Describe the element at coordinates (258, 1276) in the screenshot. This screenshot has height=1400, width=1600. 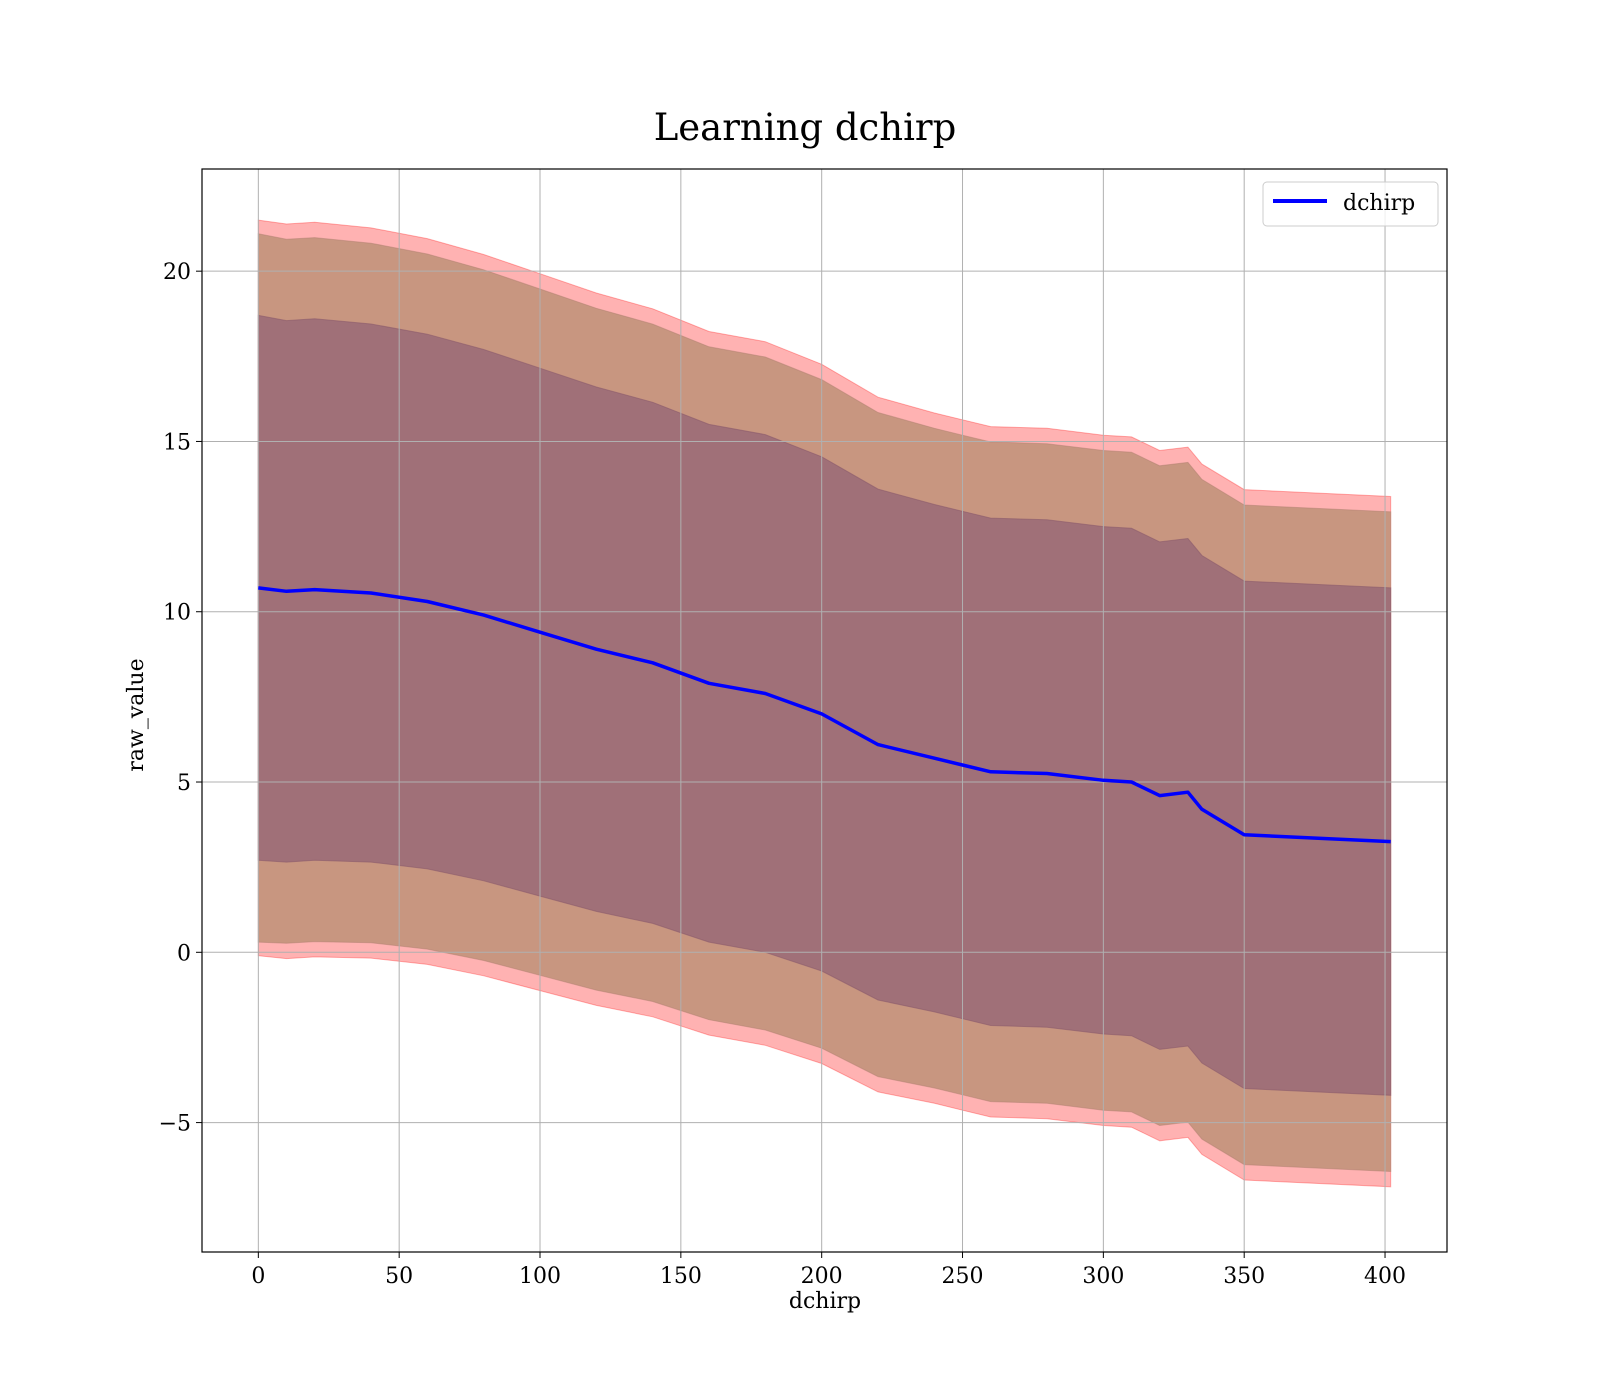
I see `x-tick-label: 0` at that location.